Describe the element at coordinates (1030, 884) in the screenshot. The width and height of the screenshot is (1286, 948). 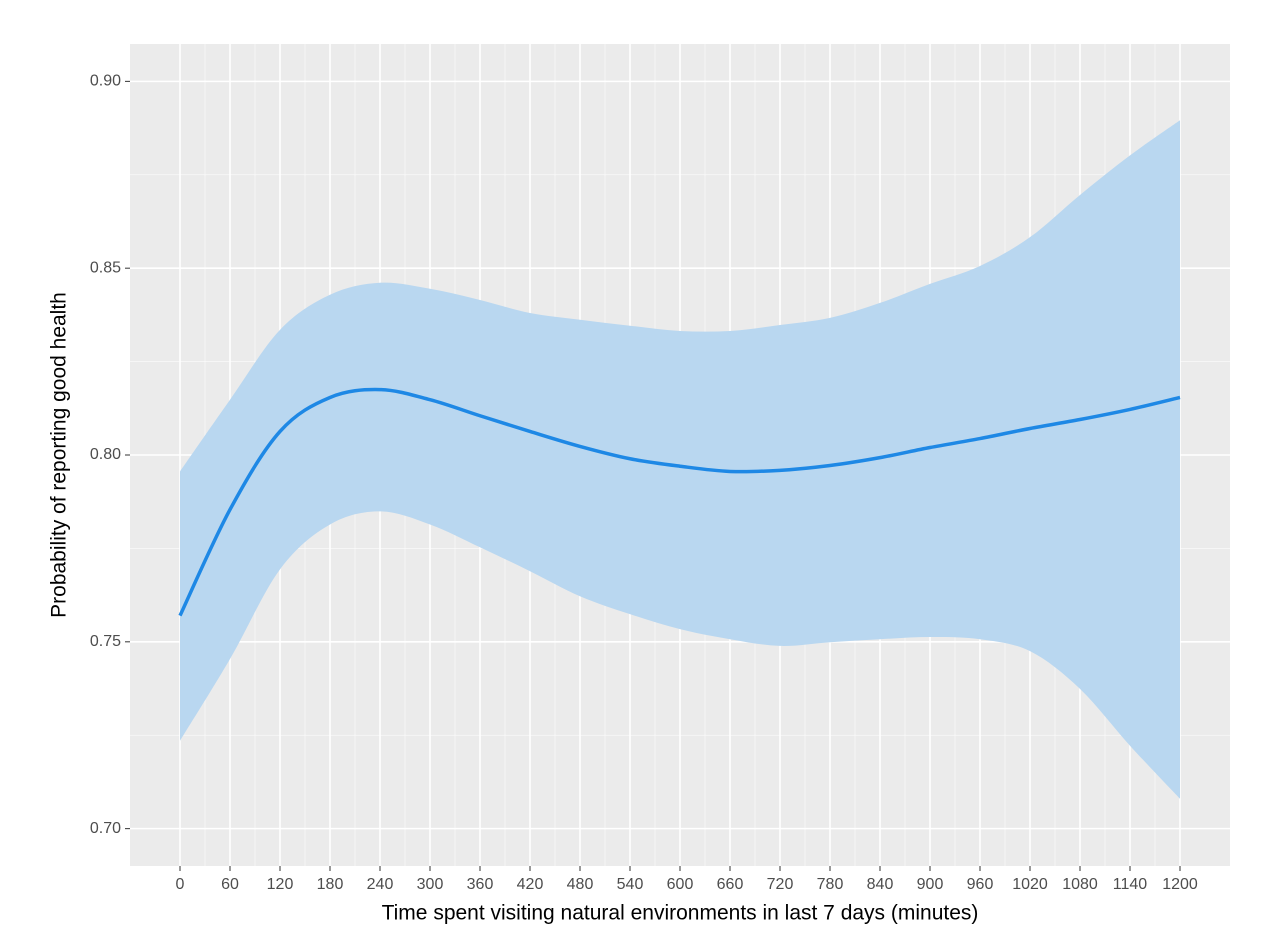
I see `x-tick-label: 1020` at that location.